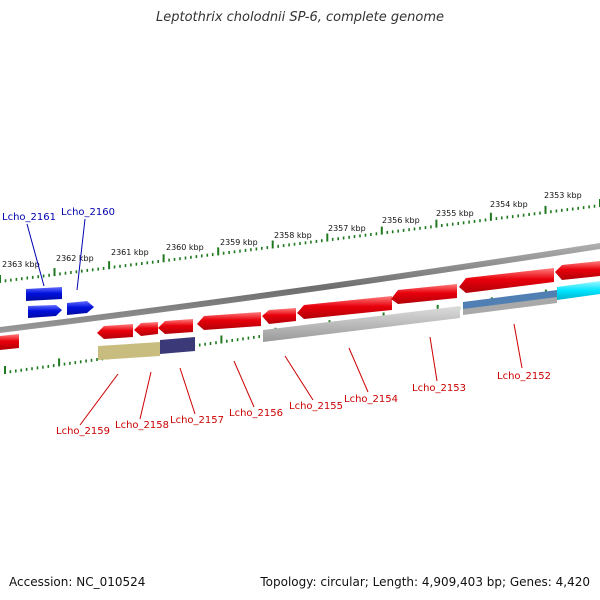 This screenshot has height=600, width=600. Describe the element at coordinates (130, 252) in the screenshot. I see `scale-label-2361: 2361 kbp` at that location.